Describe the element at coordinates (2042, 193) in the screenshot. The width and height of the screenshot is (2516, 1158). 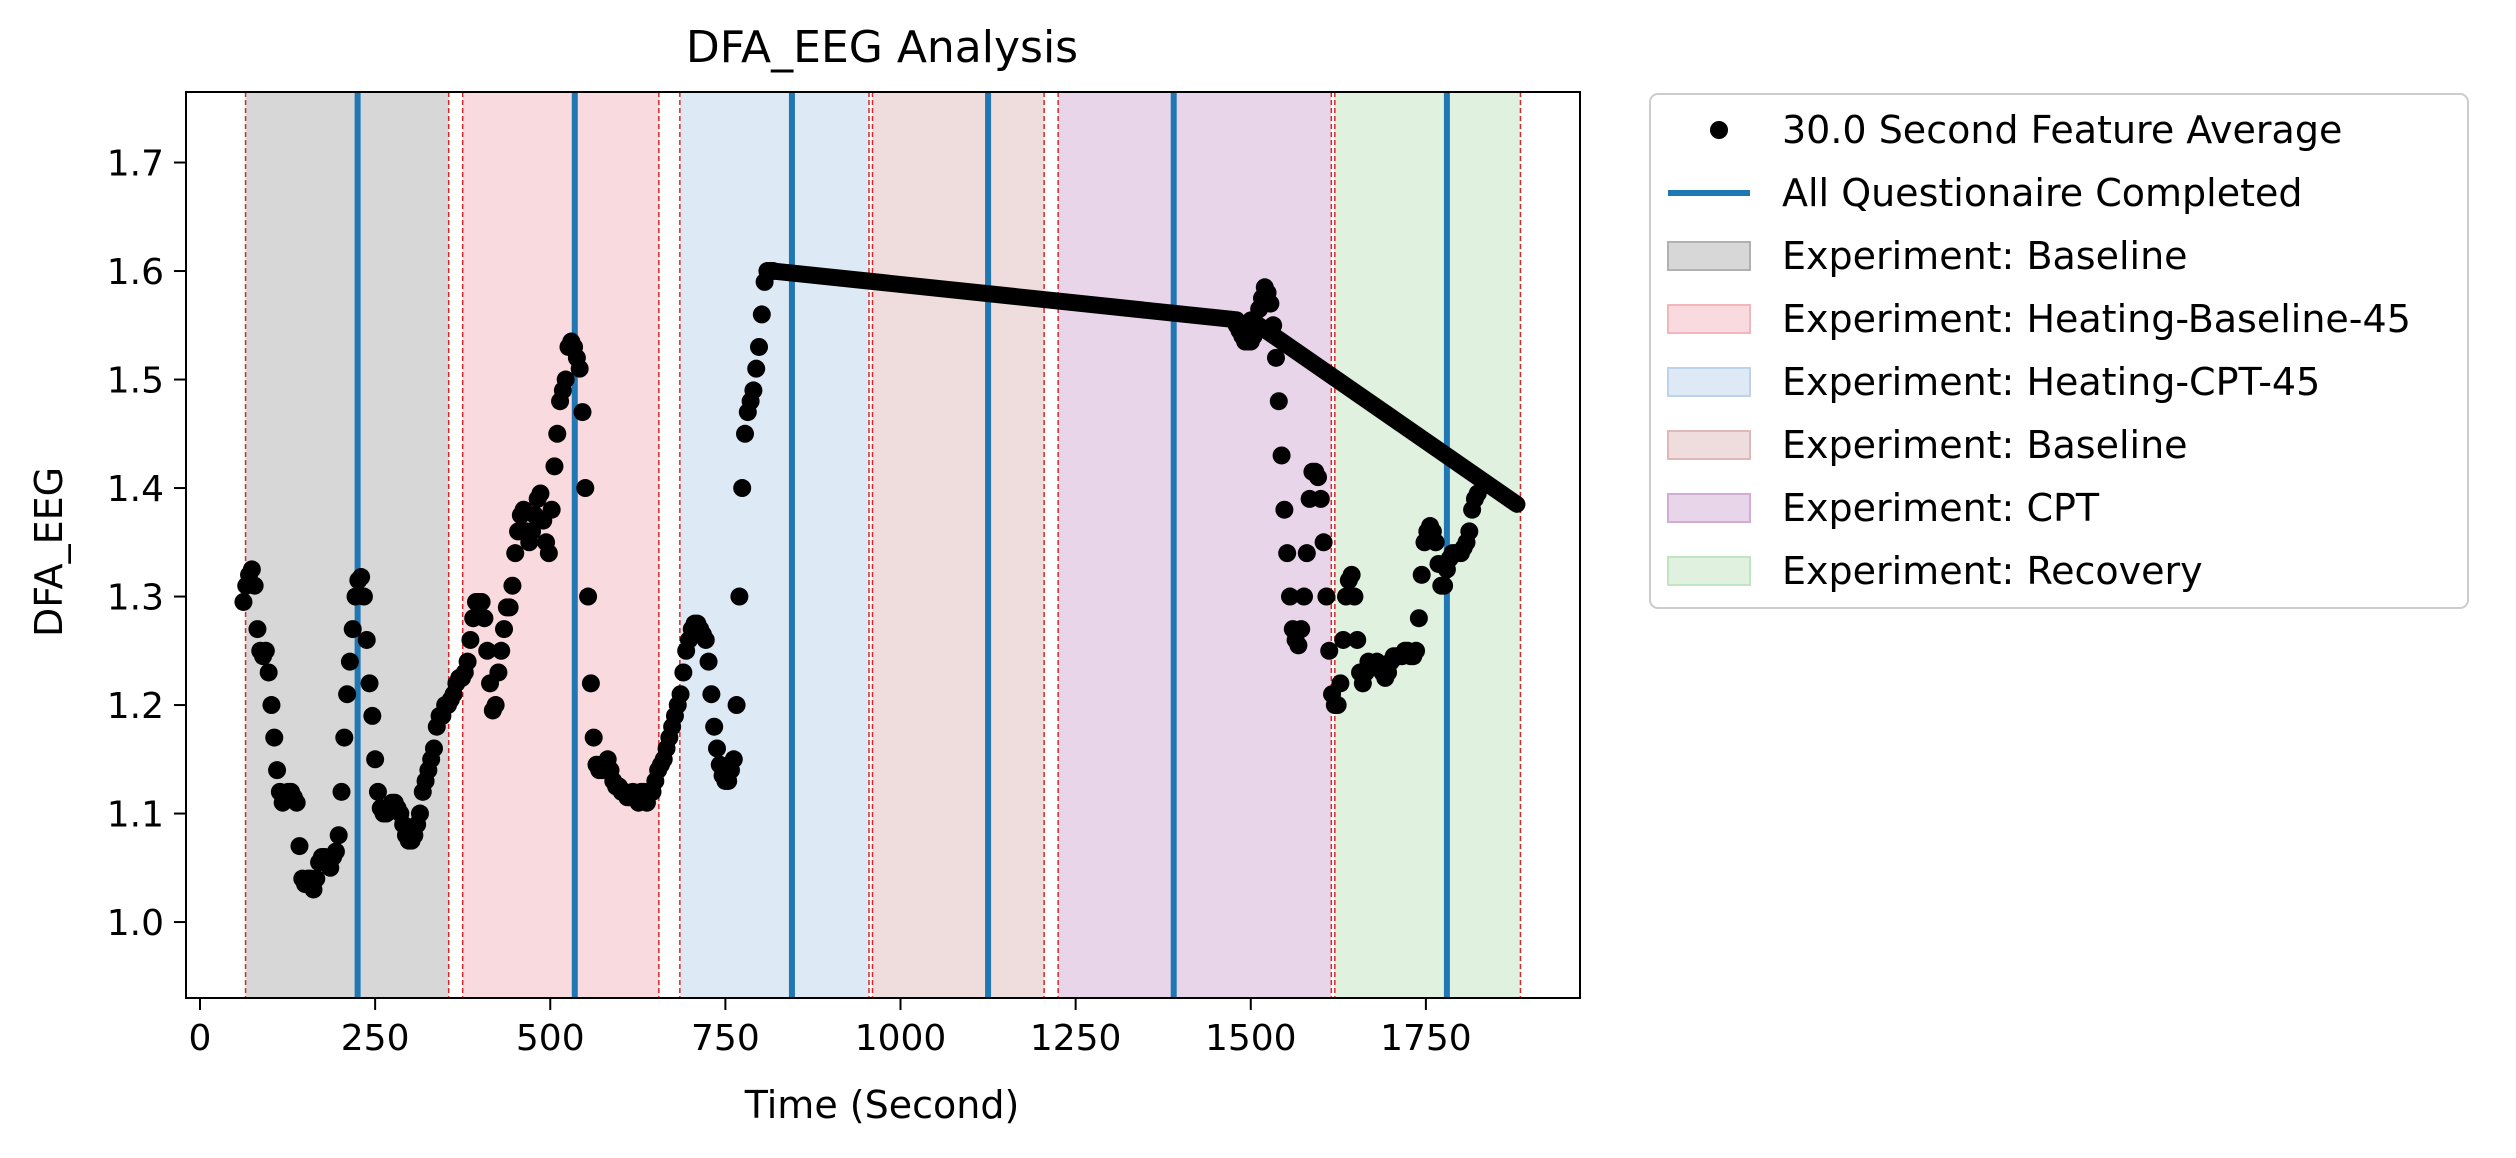
I see `legend-label-1: All Questionaire Completed` at that location.